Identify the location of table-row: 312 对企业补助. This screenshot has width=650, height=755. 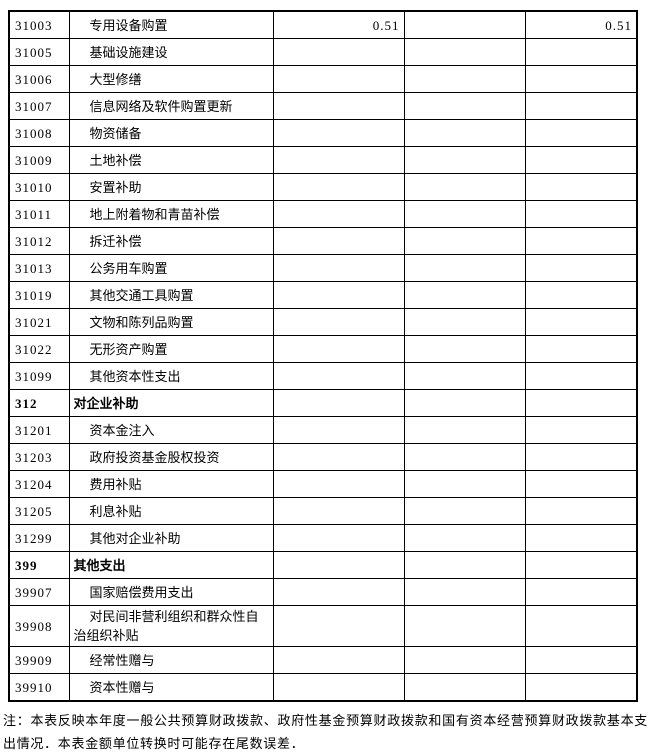
(323, 403).